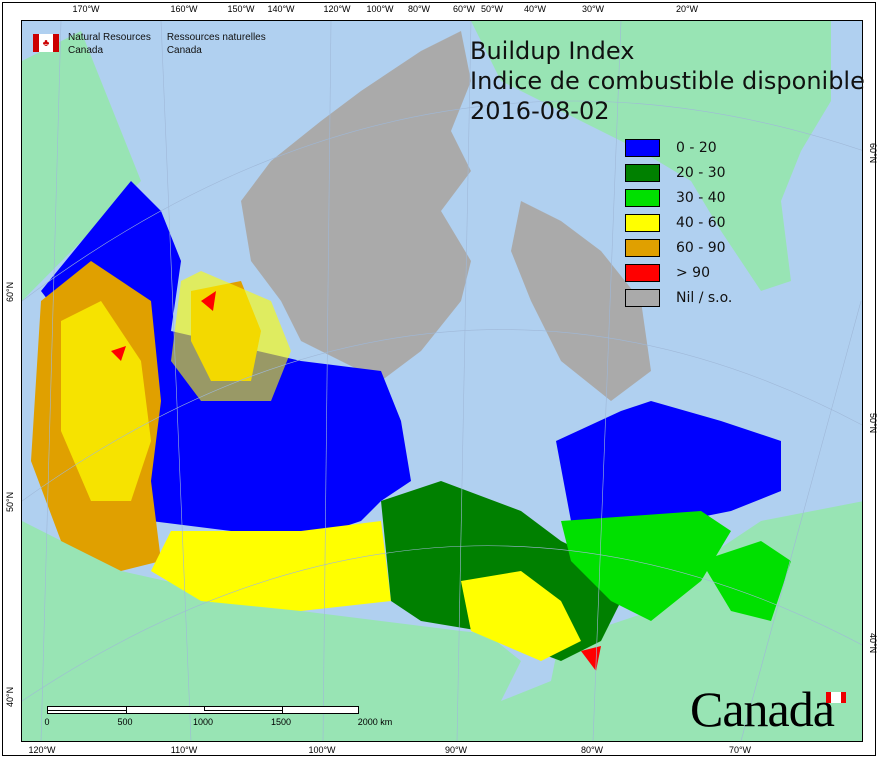 The width and height of the screenshot is (880, 760). What do you see at coordinates (109, 37) in the screenshot?
I see `agency-en-line1: Natural Resources` at bounding box center [109, 37].